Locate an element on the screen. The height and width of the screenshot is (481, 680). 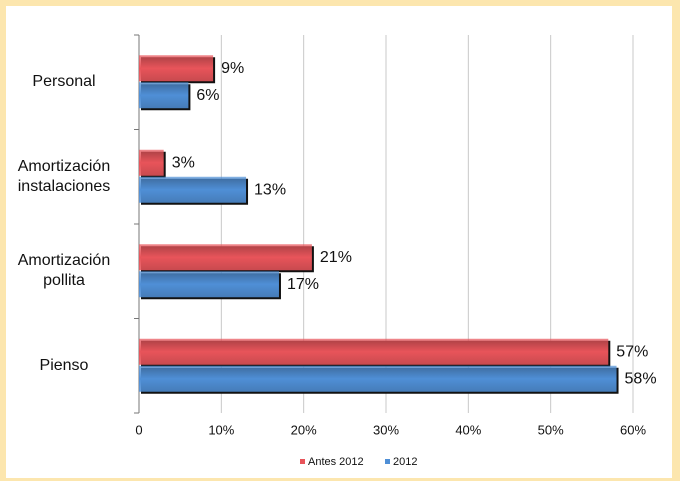
data-label: 57% is located at coordinates (632, 351).